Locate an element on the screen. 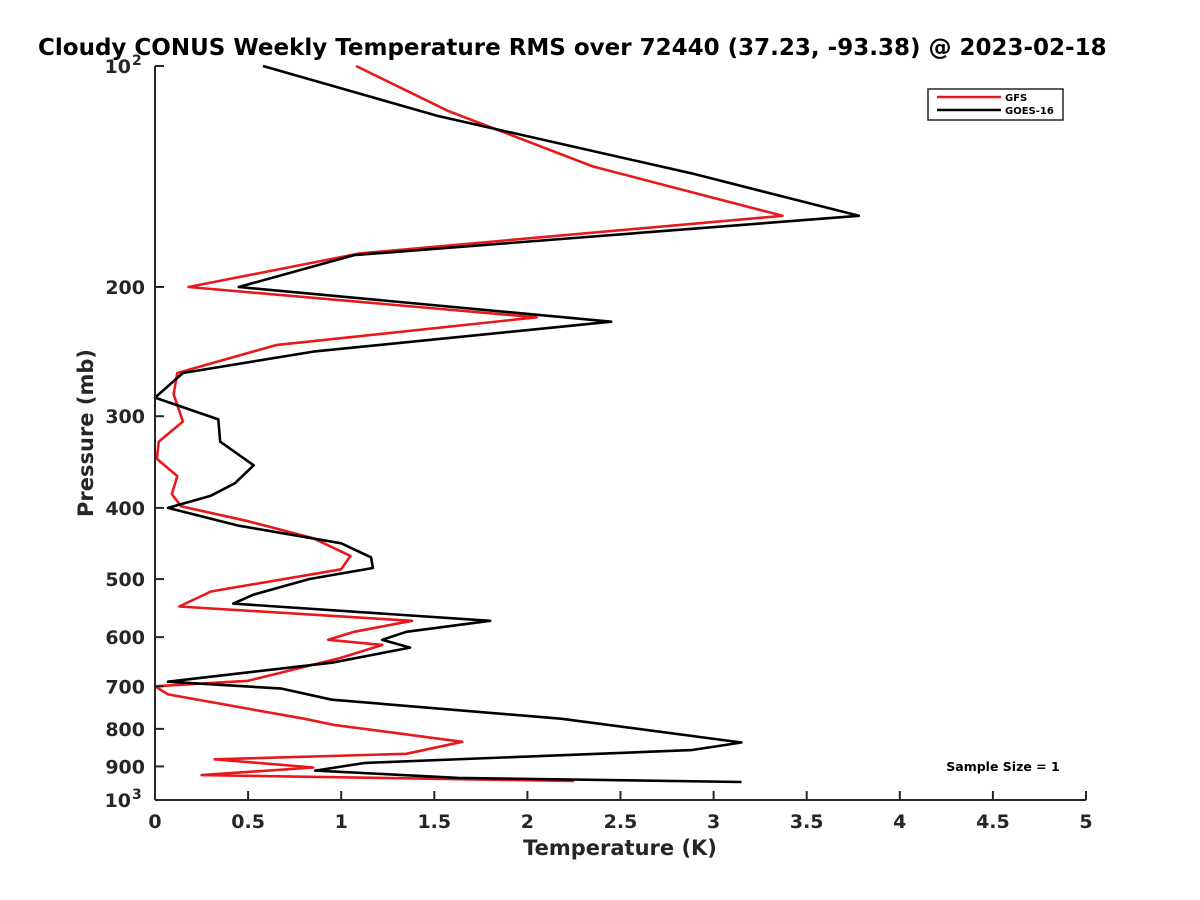  x-tick-label: 2.5 is located at coordinates (621, 822).